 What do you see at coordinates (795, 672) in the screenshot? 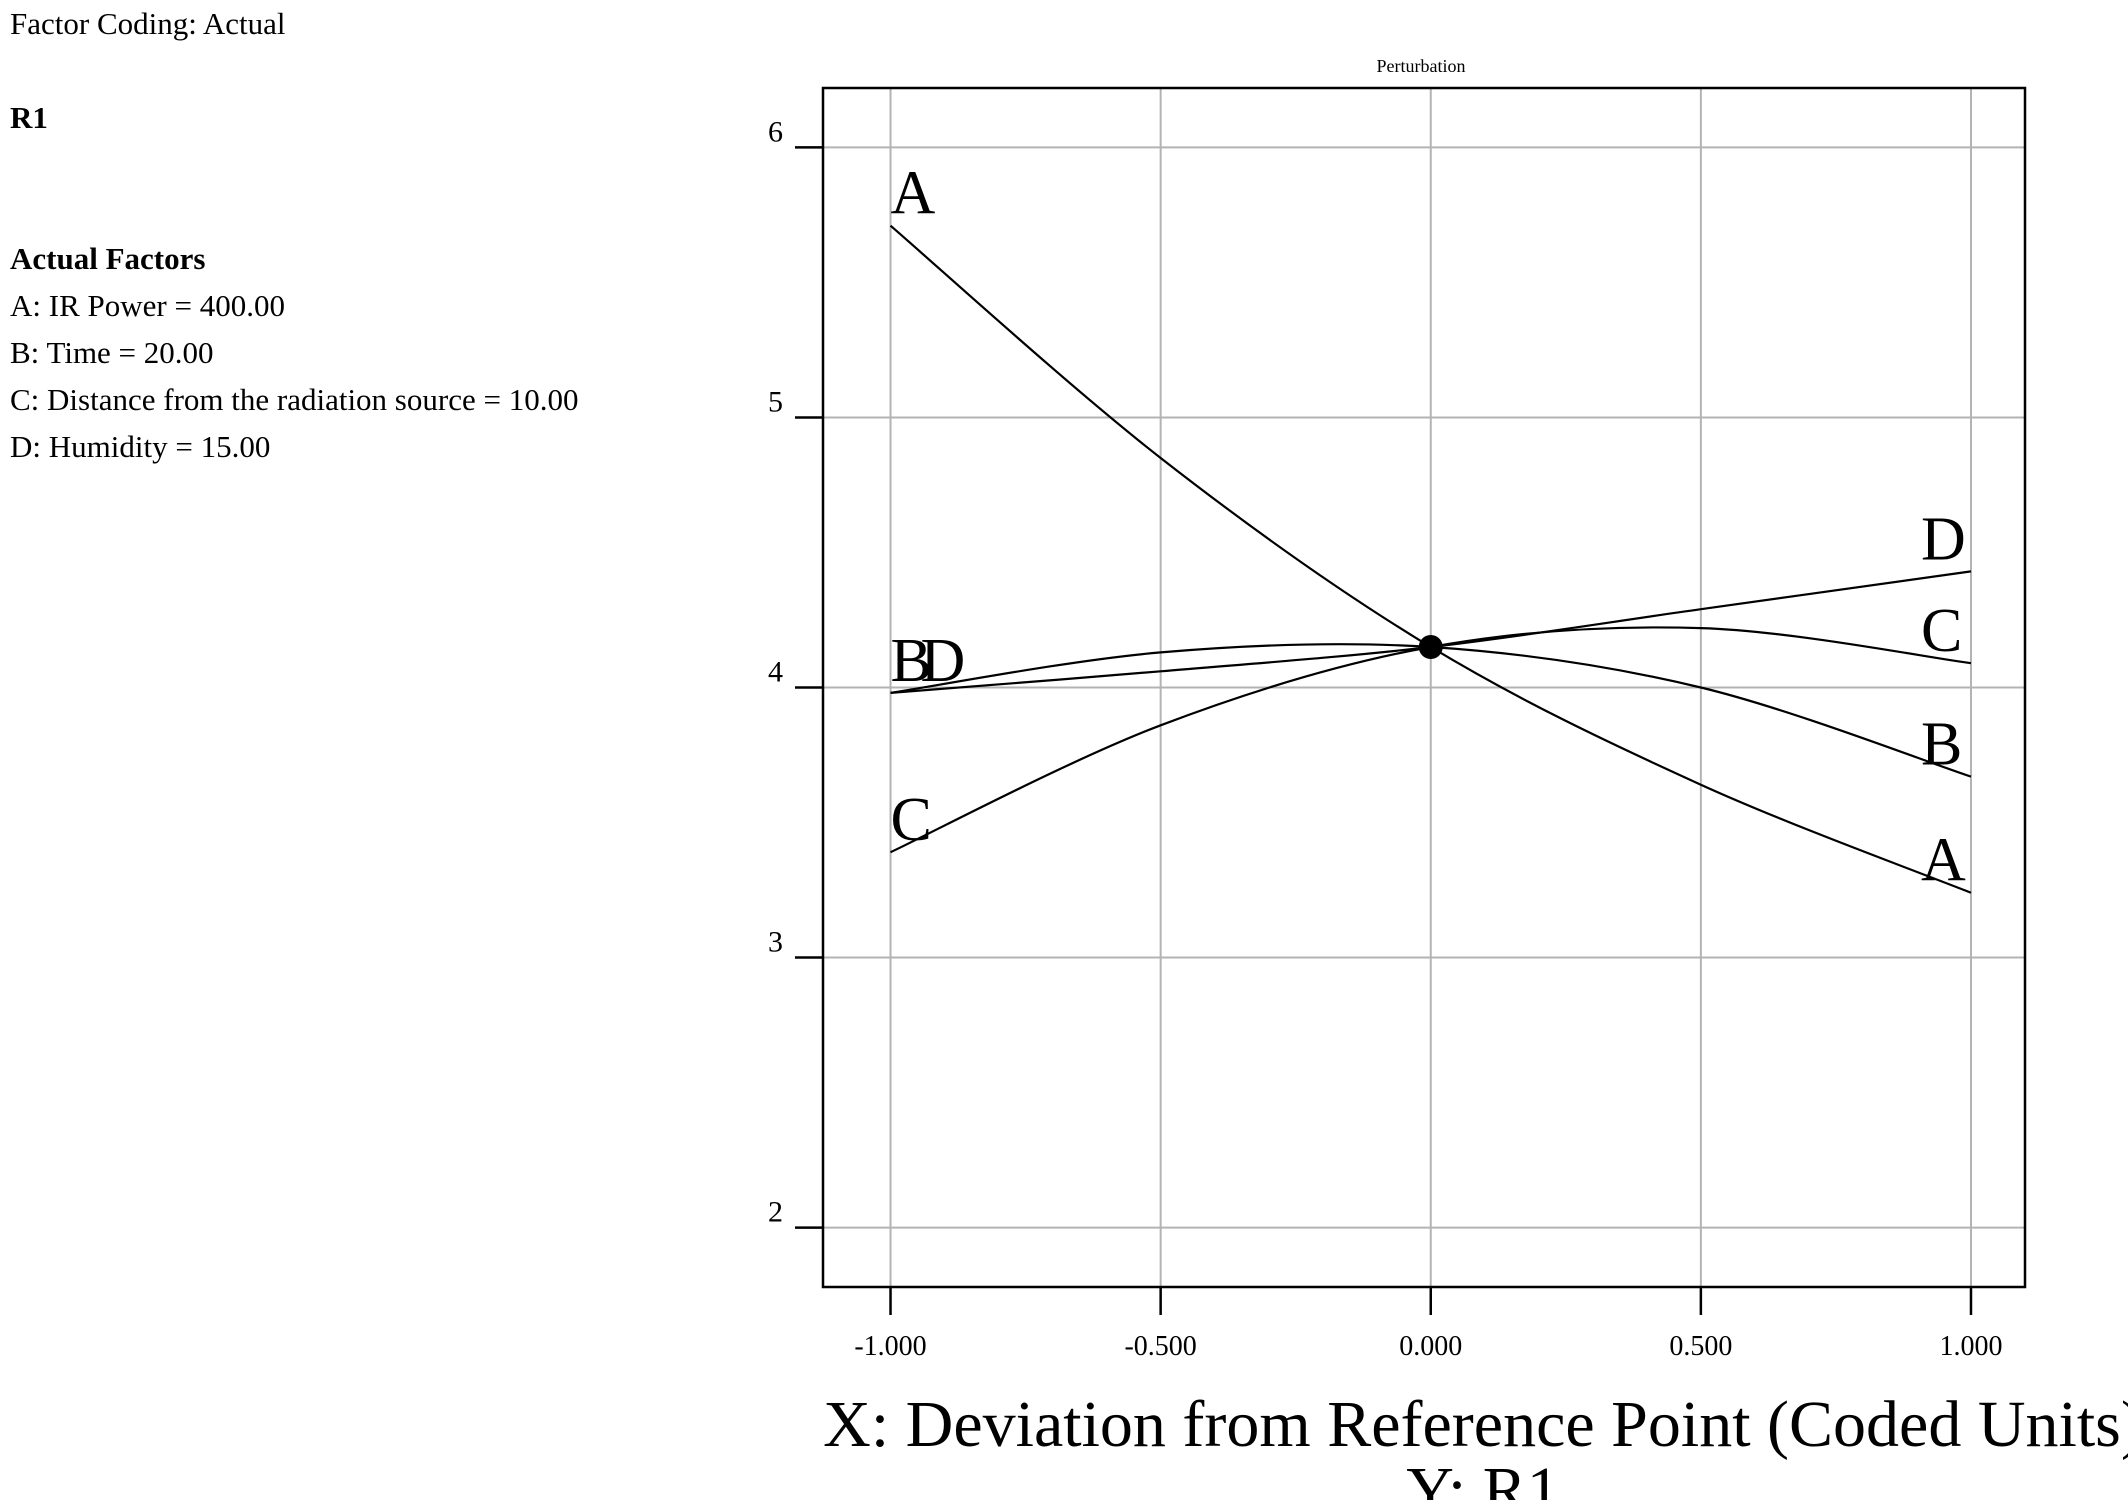
I see `y-axis-ticks: 2 3 4 5 6` at bounding box center [795, 672].